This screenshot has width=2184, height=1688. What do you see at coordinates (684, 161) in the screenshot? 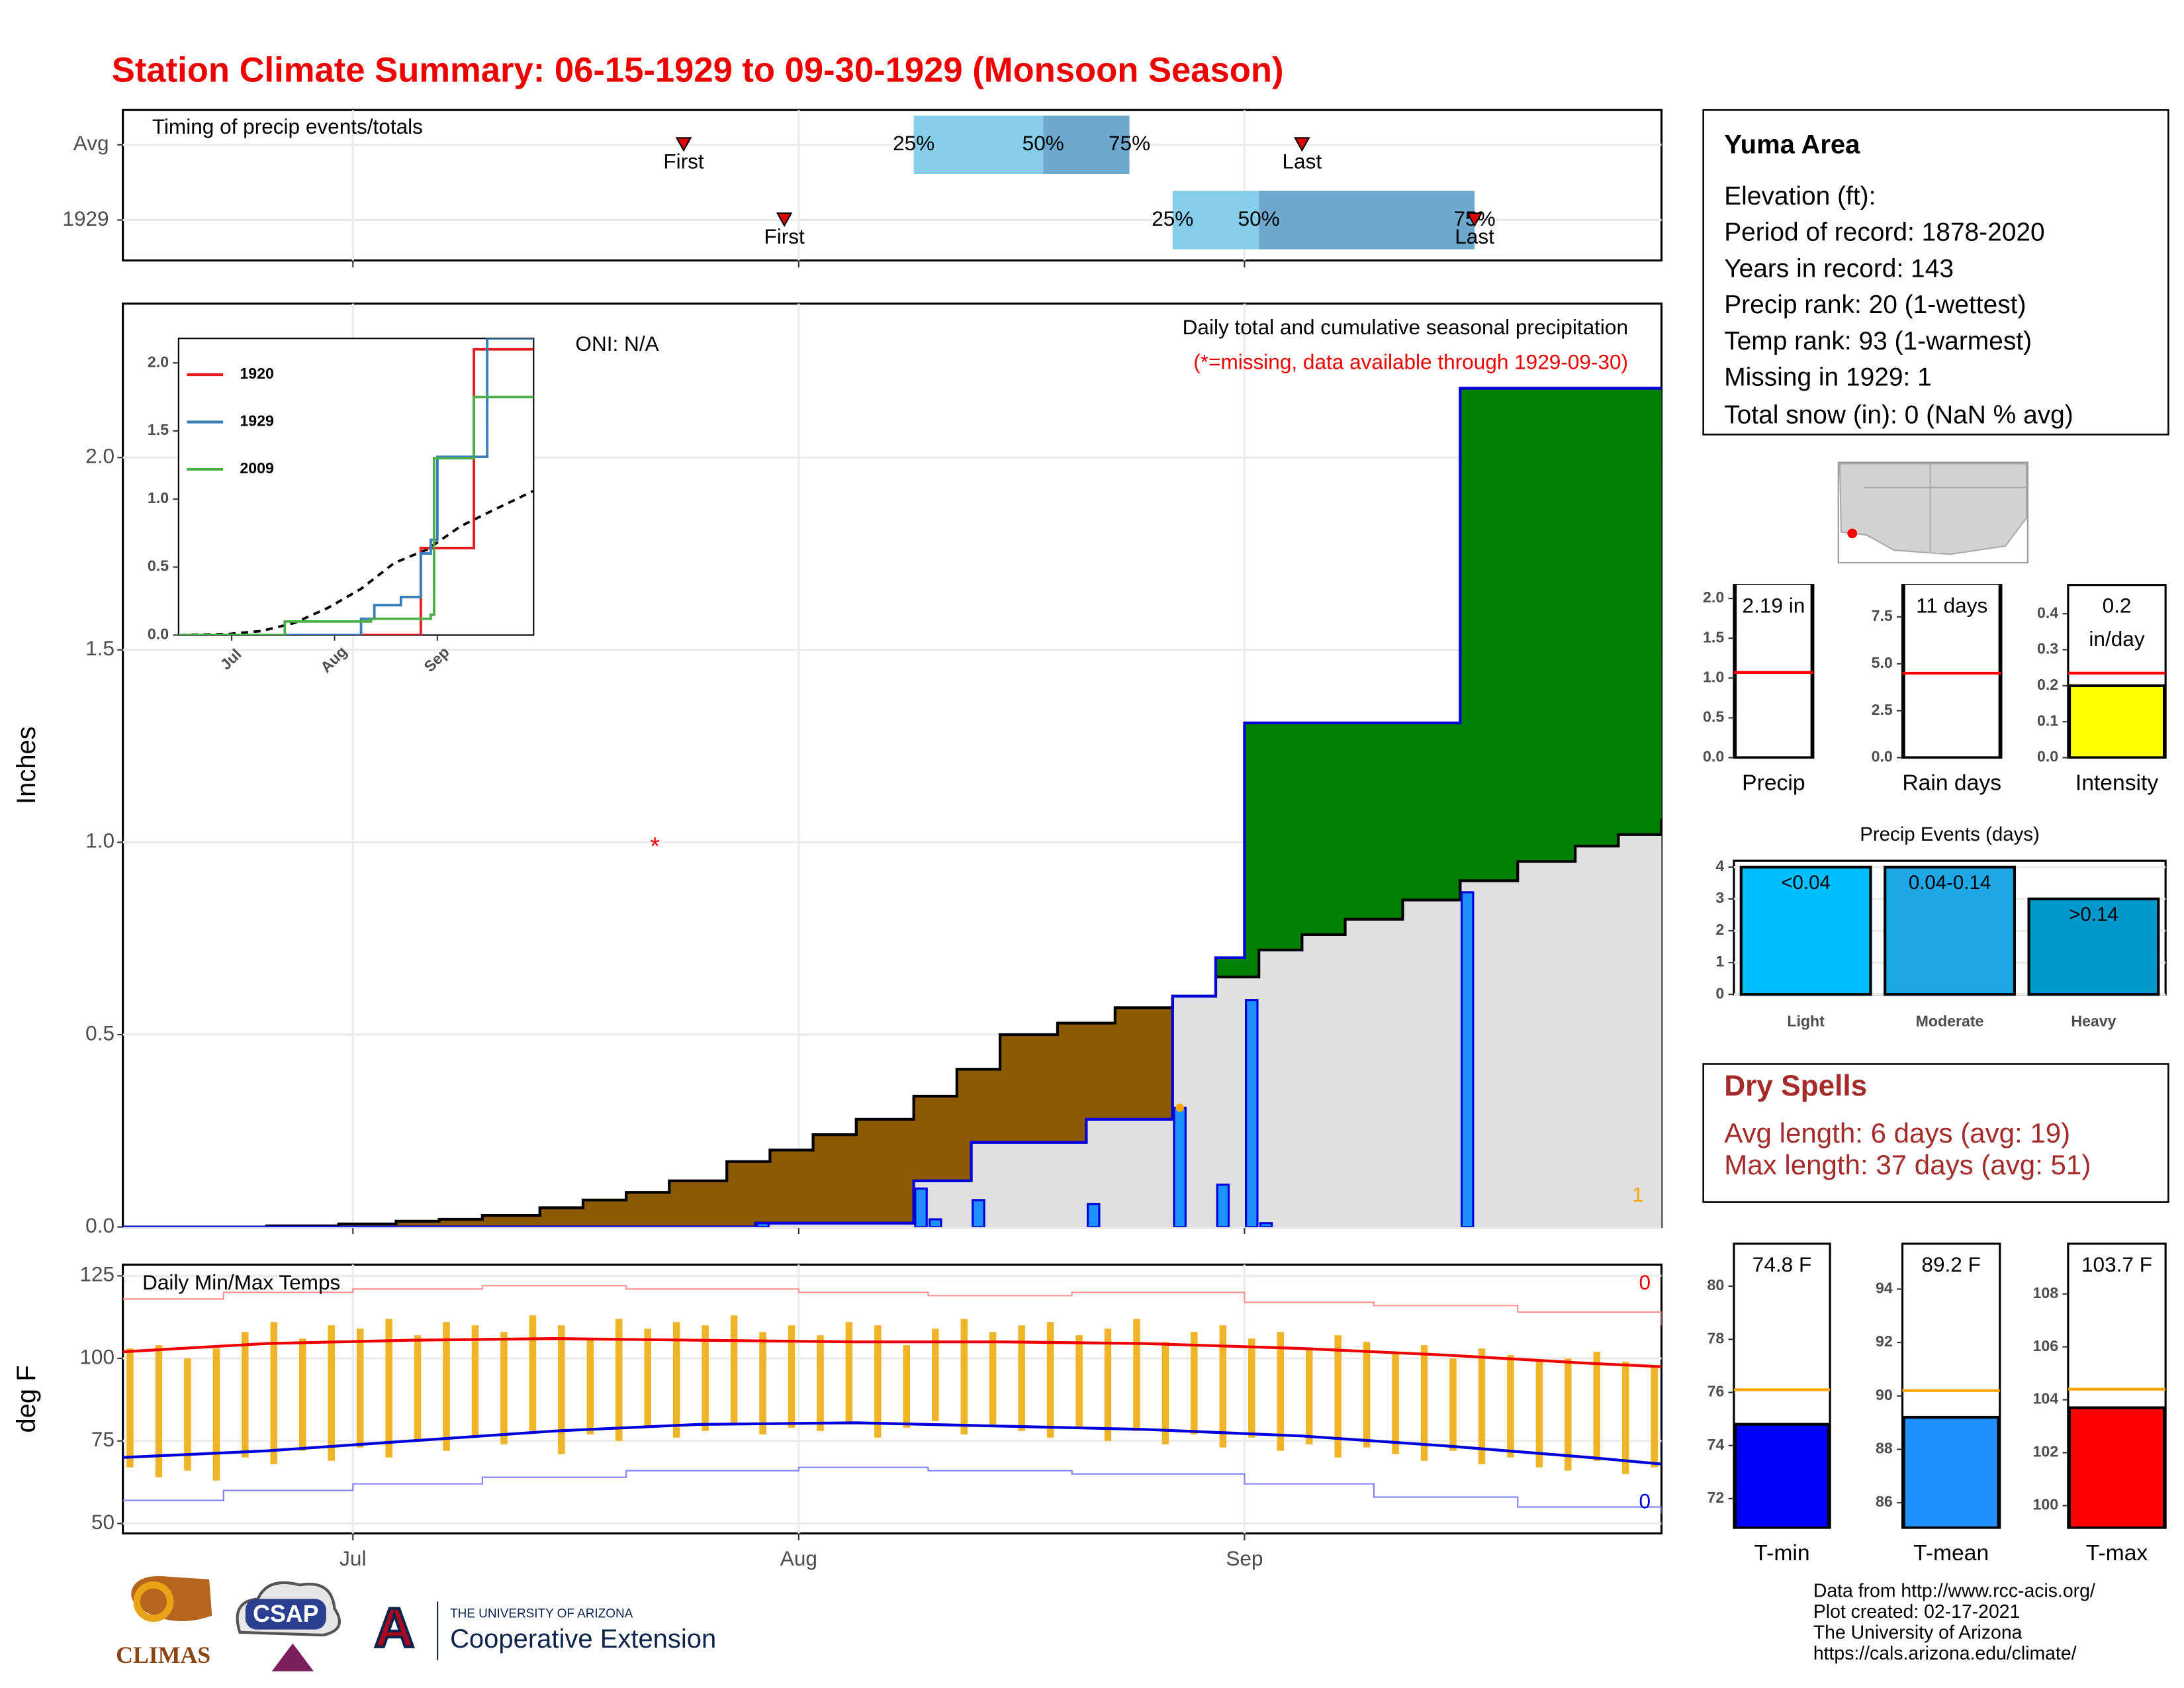
I see `event-label: First` at bounding box center [684, 161].